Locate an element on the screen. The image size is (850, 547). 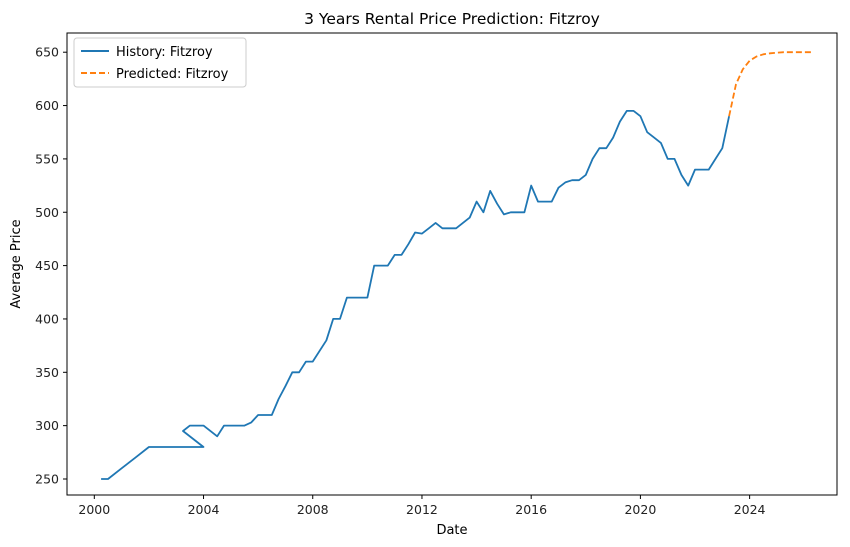
y-tick-label: 650 is located at coordinates (47, 52).